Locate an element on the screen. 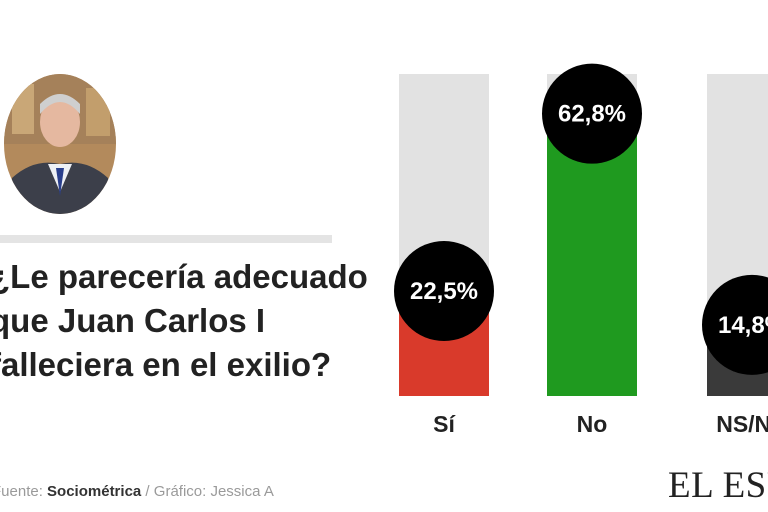 This screenshot has height=512, width=768. data-label: 14,8% is located at coordinates (743, 325).